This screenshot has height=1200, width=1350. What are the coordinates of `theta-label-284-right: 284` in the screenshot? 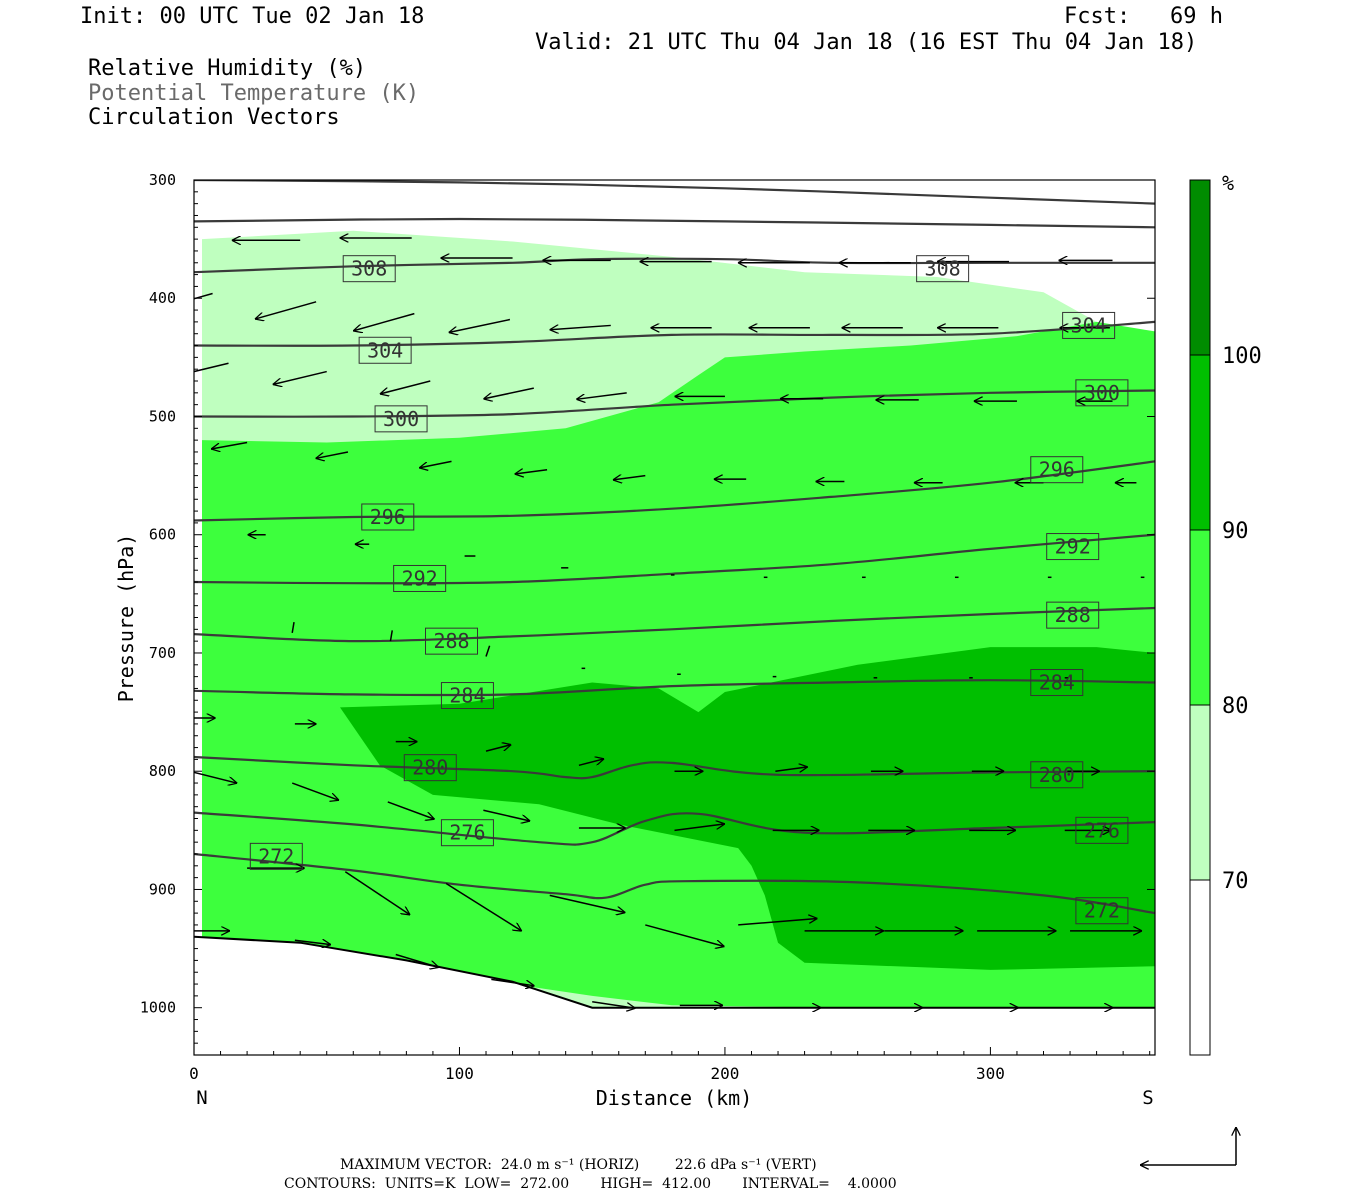 It's located at (1057, 683).